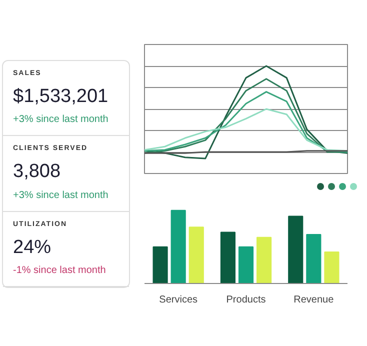 The image size is (367, 346). Describe the element at coordinates (61, 97) in the screenshot. I see `text: $1,533,201` at that location.